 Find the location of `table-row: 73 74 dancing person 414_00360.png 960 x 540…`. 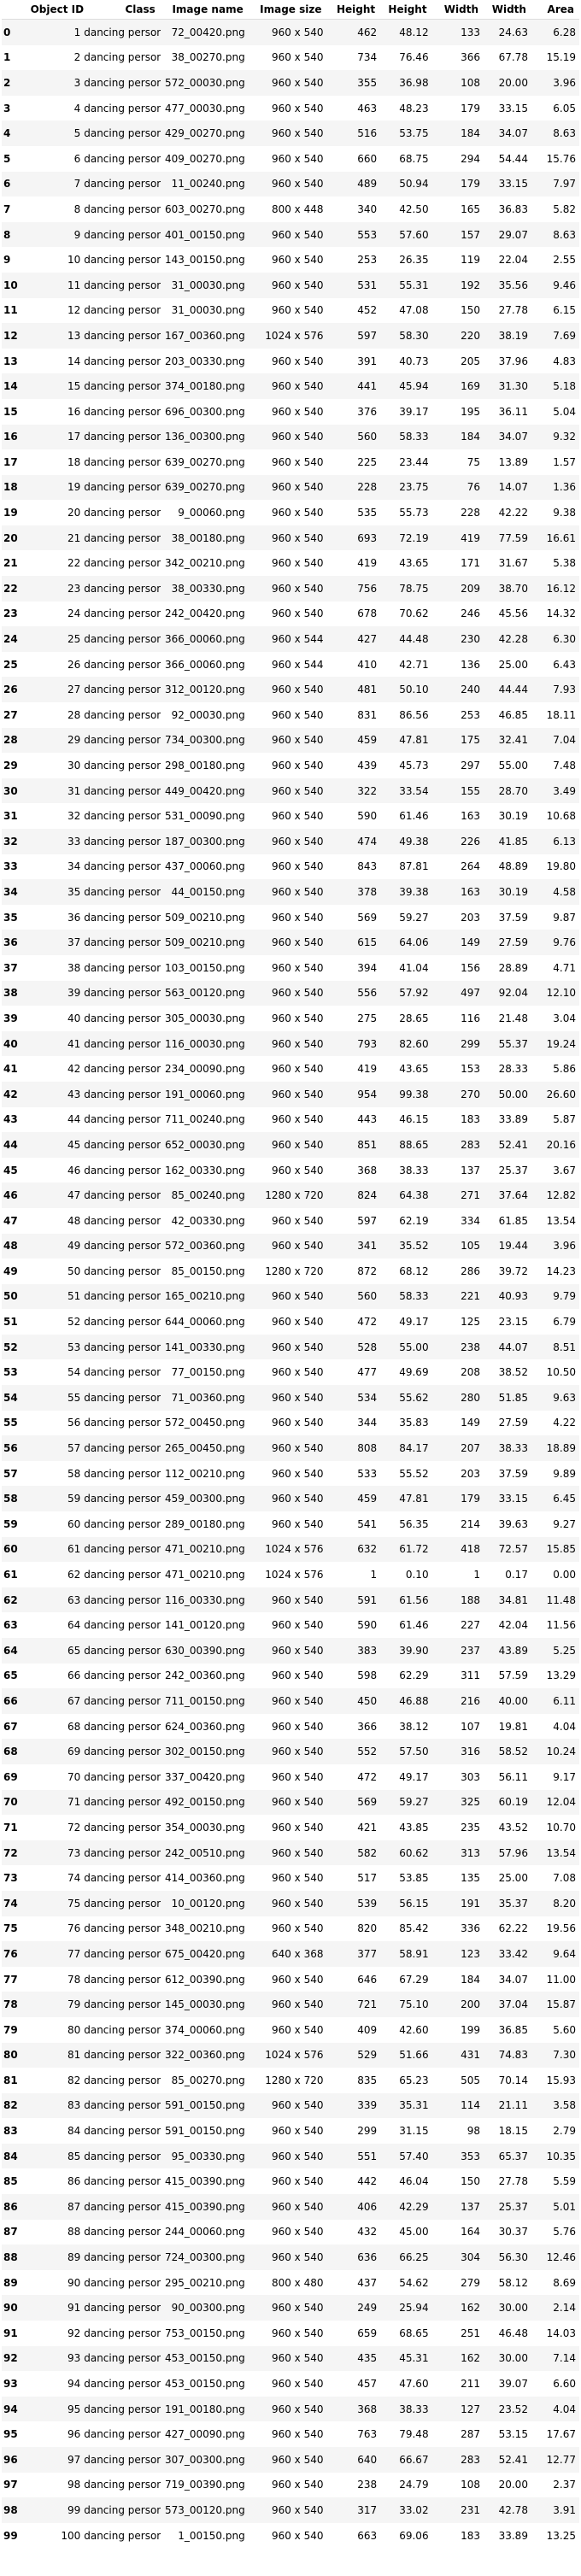

table-row: 73 74 dancing person 414_00360.png 960 x 540… is located at coordinates (290, 1878).